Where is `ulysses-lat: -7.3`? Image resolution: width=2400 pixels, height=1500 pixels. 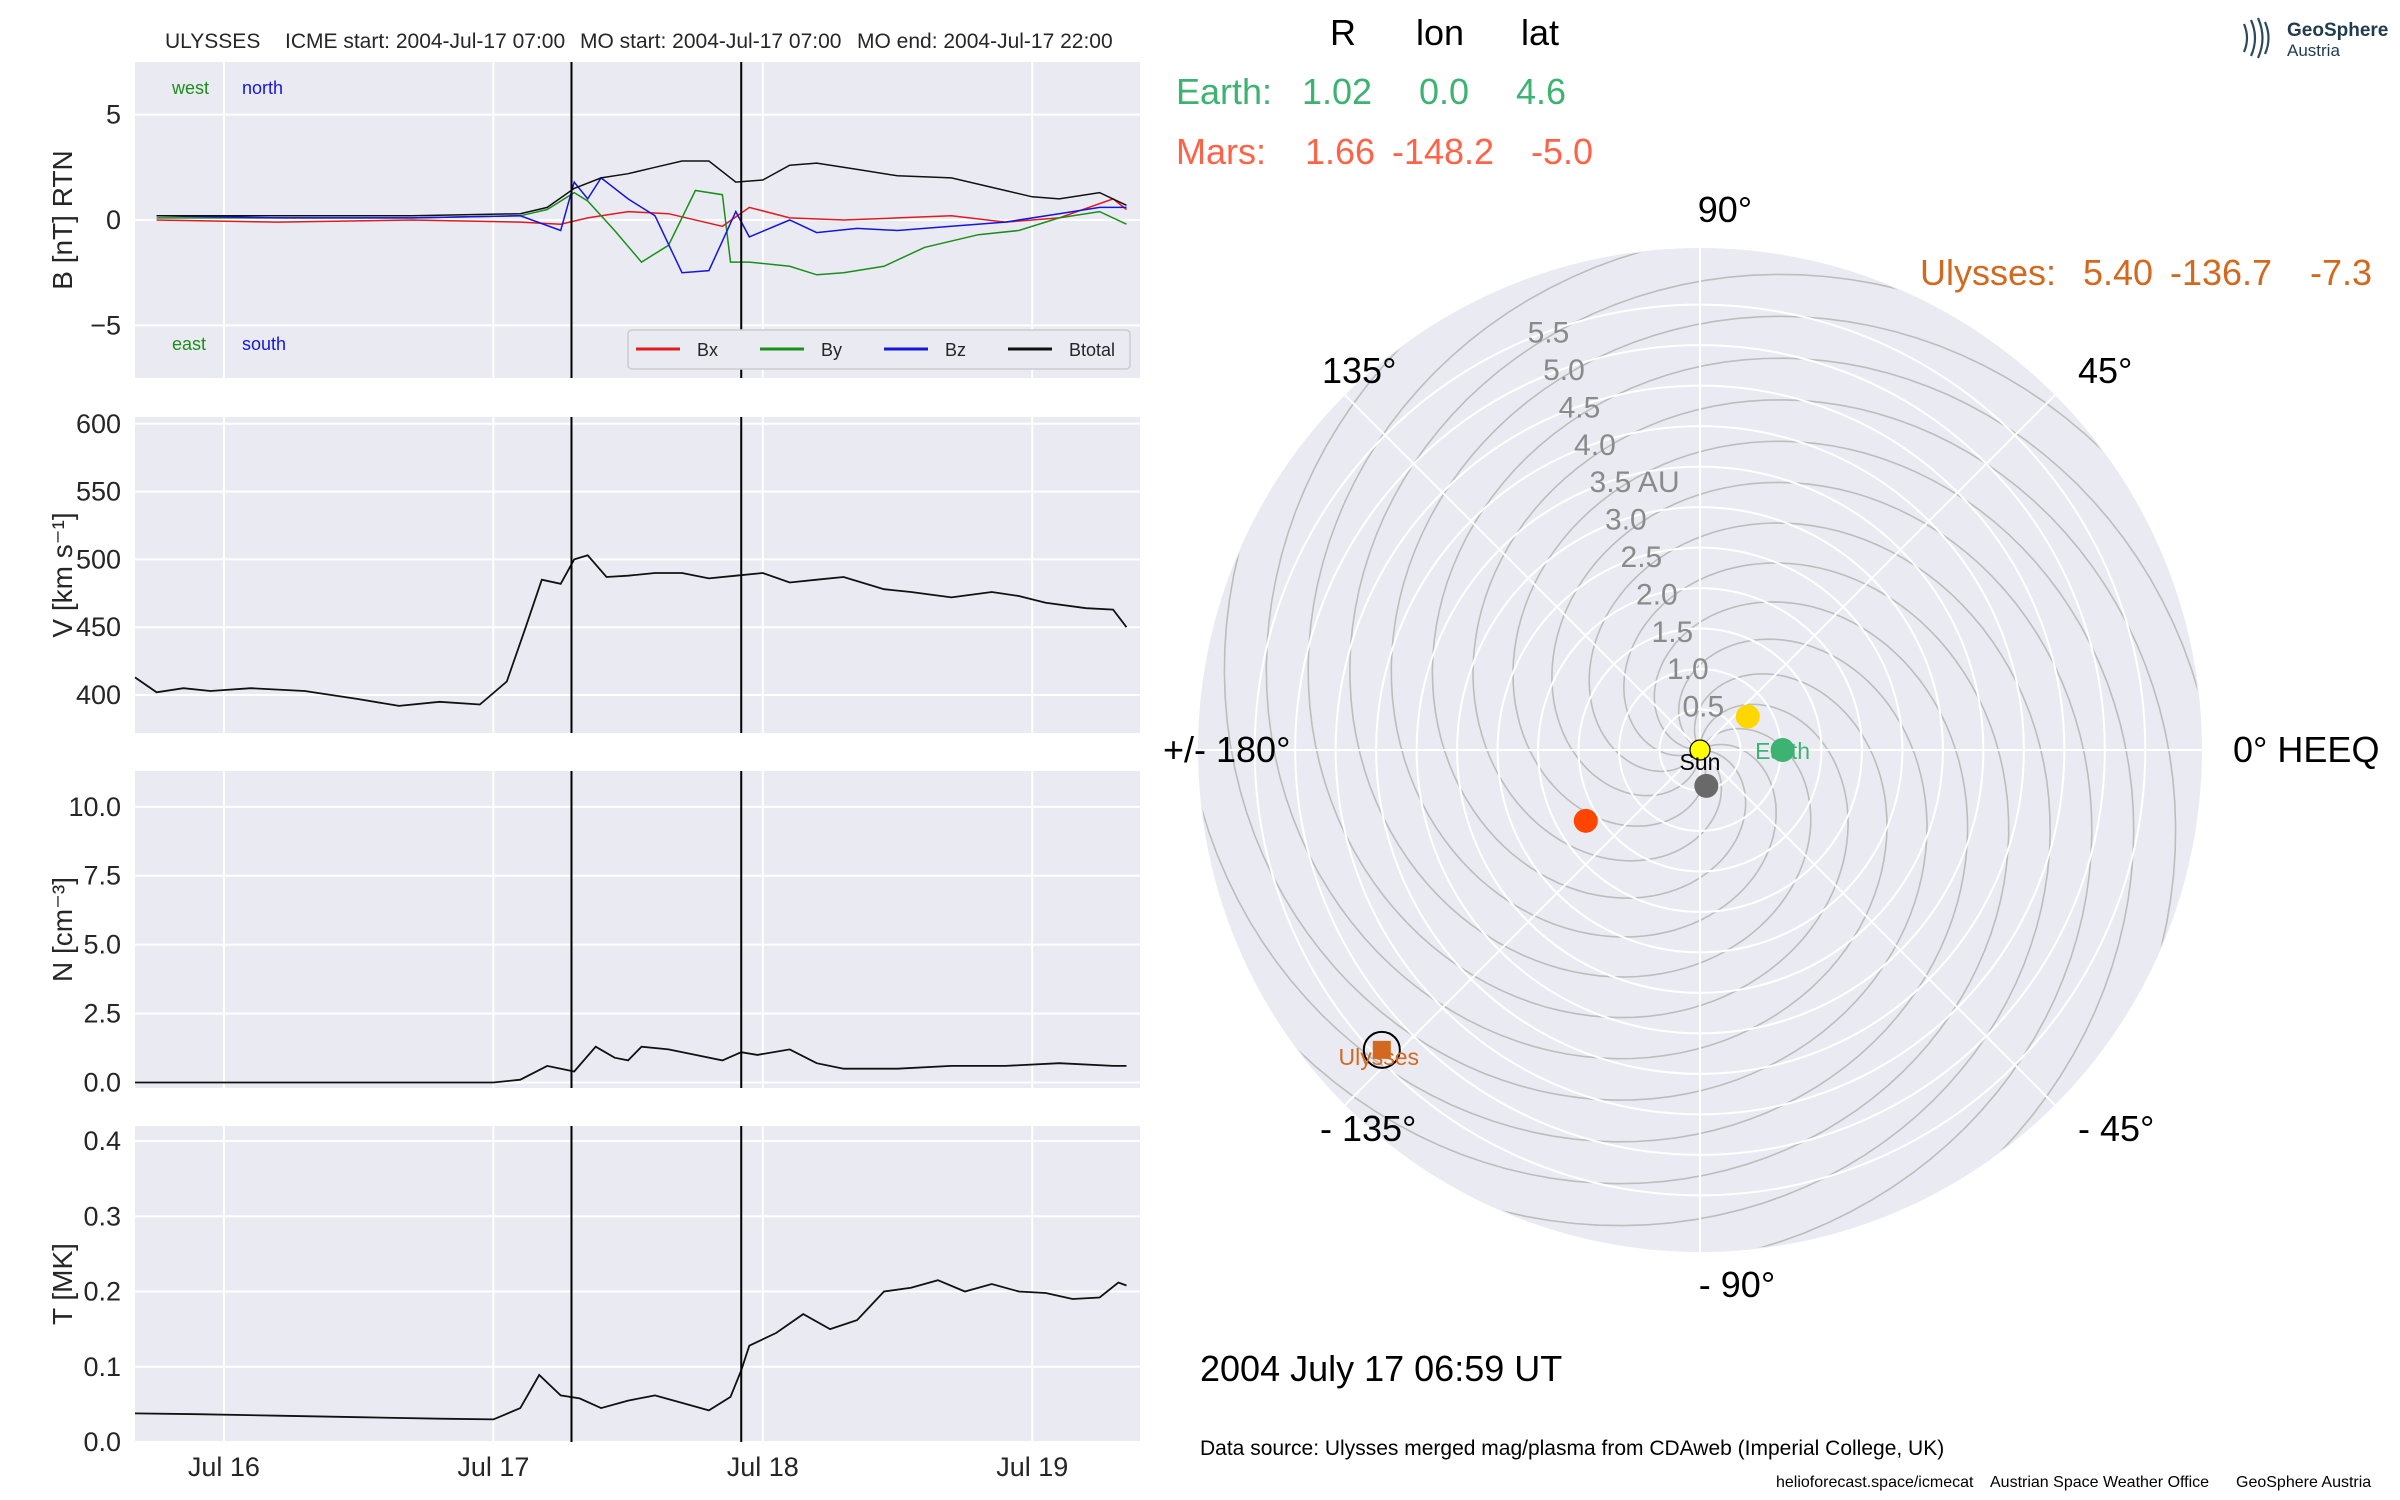
ulysses-lat: -7.3 is located at coordinates (2341, 272).